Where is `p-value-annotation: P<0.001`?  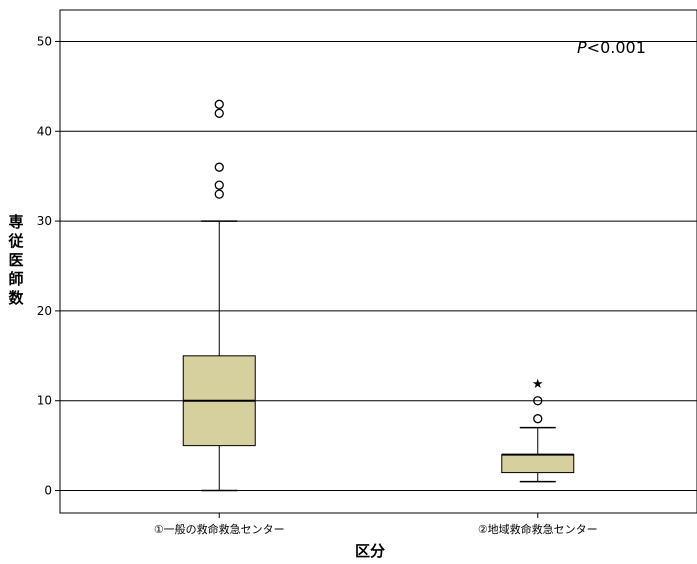
p-value-annotation: P<0.001 is located at coordinates (611, 47).